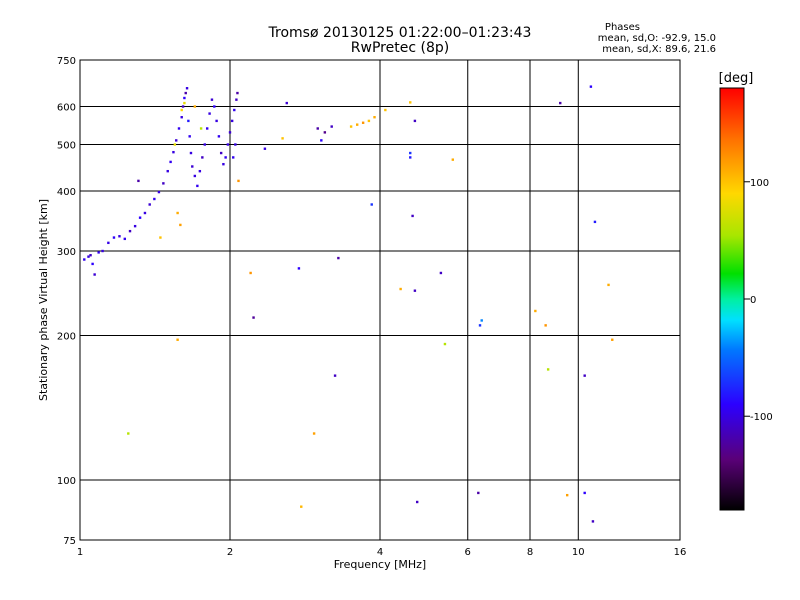 The width and height of the screenshot is (800, 600). What do you see at coordinates (66, 61) in the screenshot?
I see `y-tick-label: 750` at bounding box center [66, 61].